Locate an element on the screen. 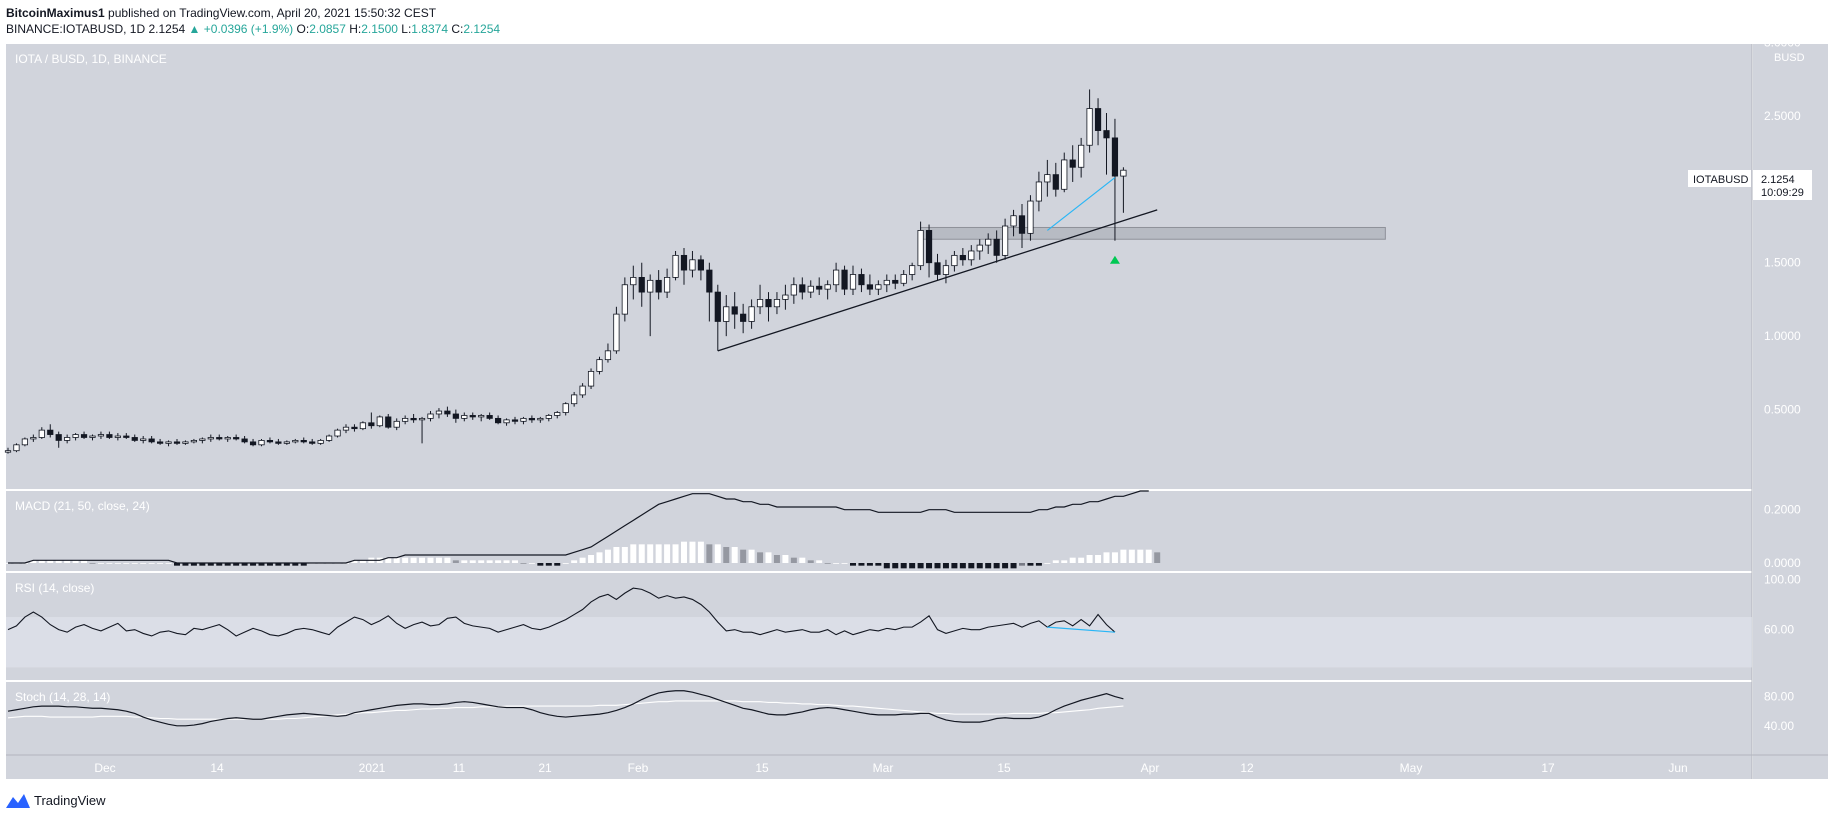  macd-pane-title: MACD (21, 50, close, 24) is located at coordinates (82, 506).